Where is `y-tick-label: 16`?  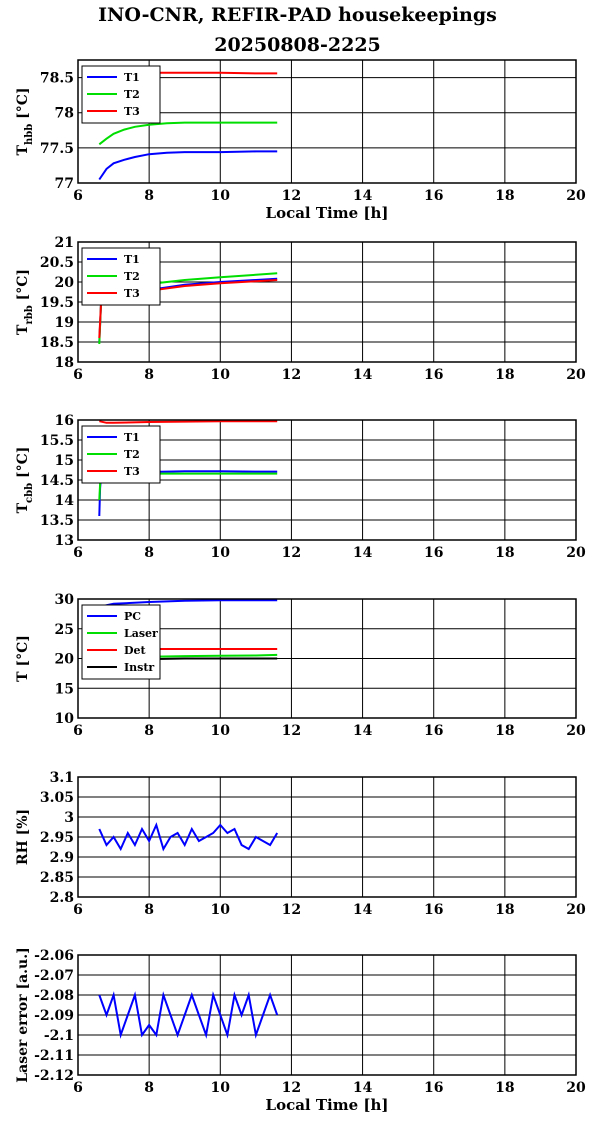 y-tick-label: 16 is located at coordinates (64, 421).